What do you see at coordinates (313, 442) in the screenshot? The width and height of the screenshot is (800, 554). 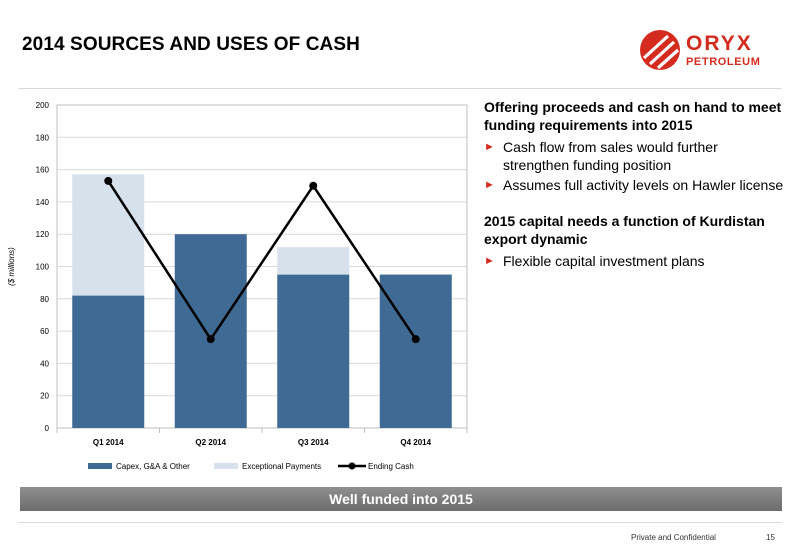 I see `x-tick-label: Q3 2014` at bounding box center [313, 442].